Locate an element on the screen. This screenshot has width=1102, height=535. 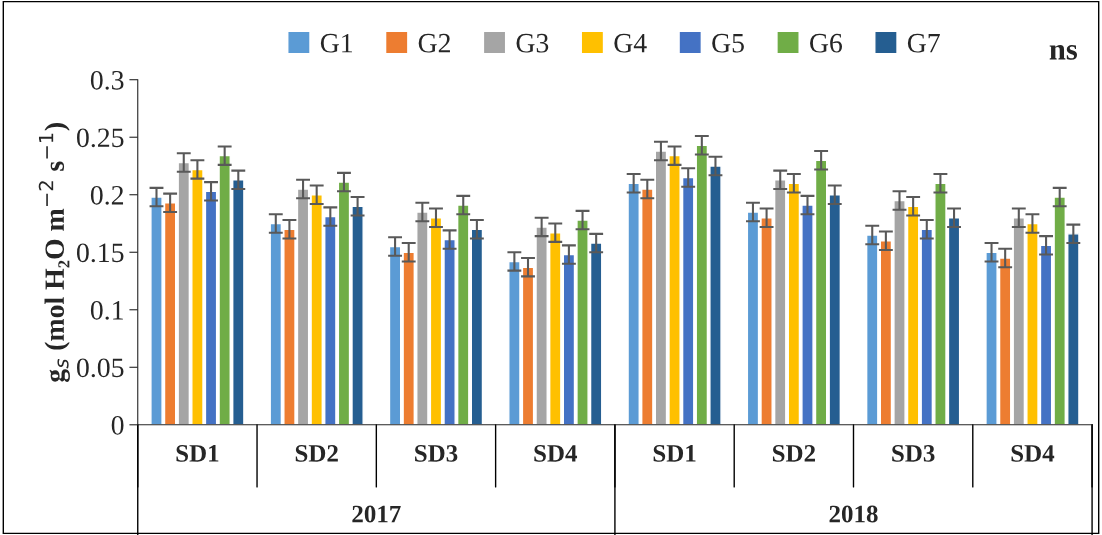
text: 2017 is located at coordinates (376, 514).